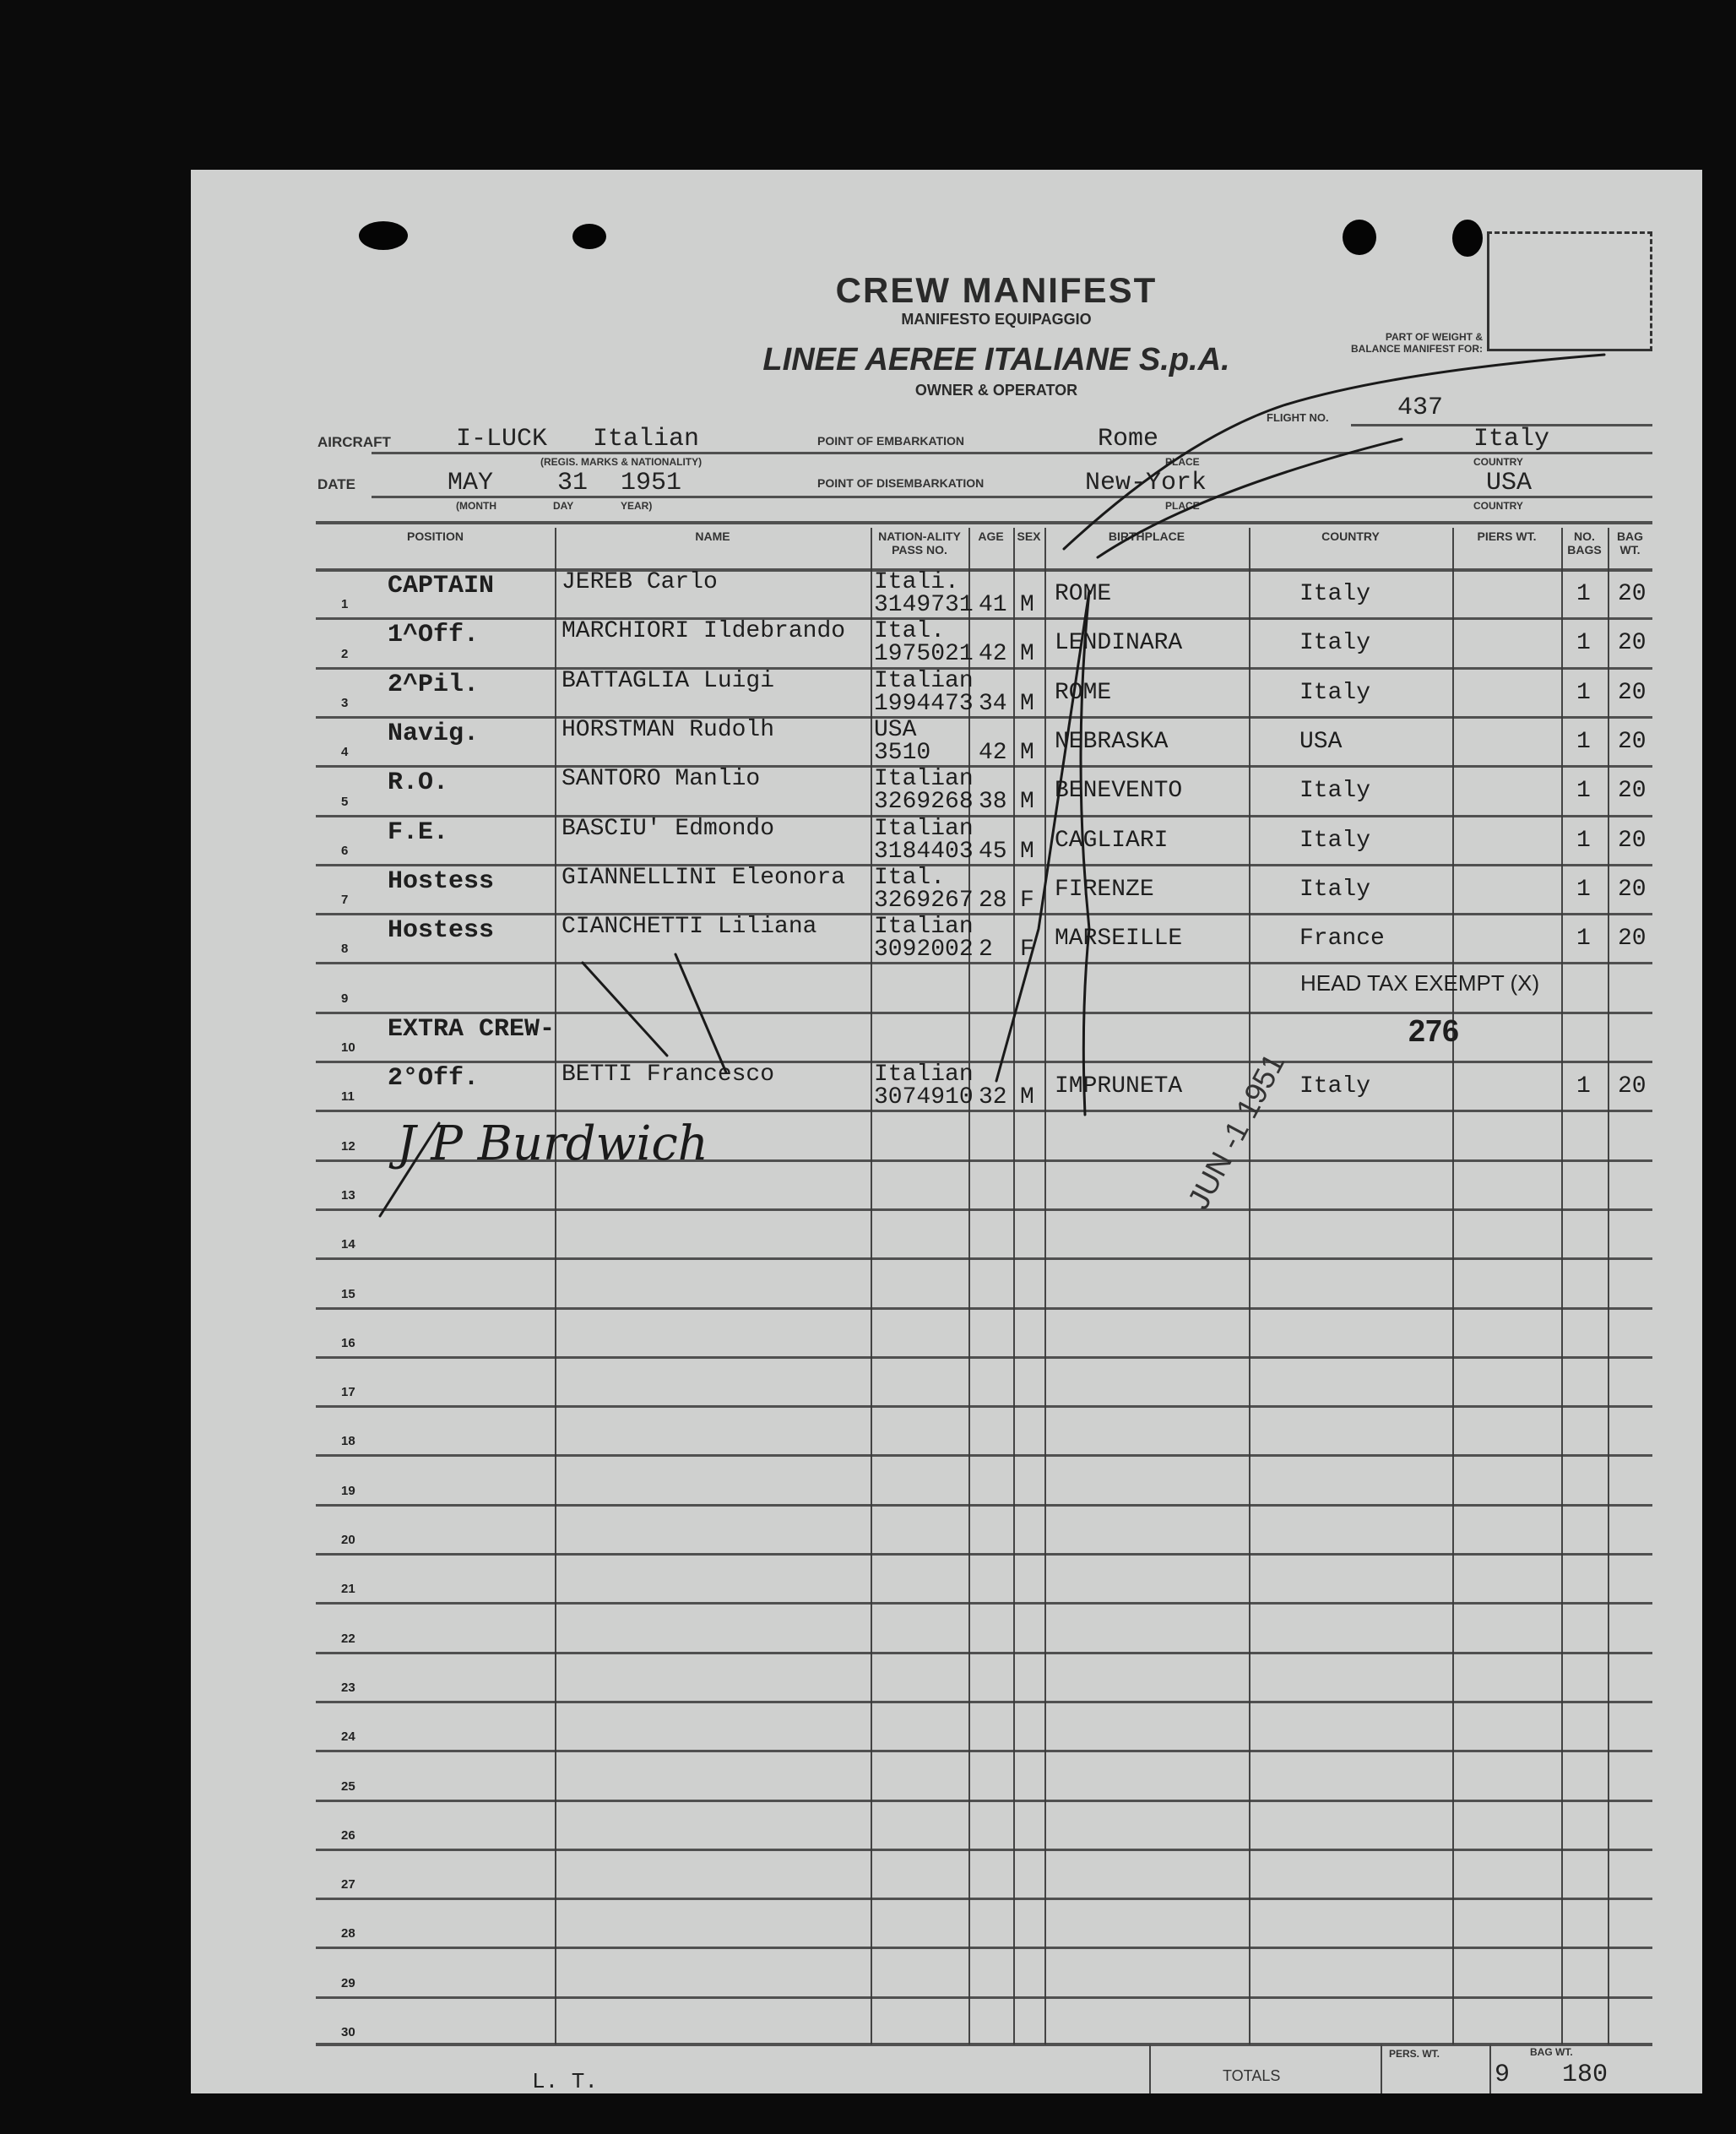 Image resolution: width=1736 pixels, height=2134 pixels. Describe the element at coordinates (418, 832) in the screenshot. I see `cell-position: F.E.` at that location.